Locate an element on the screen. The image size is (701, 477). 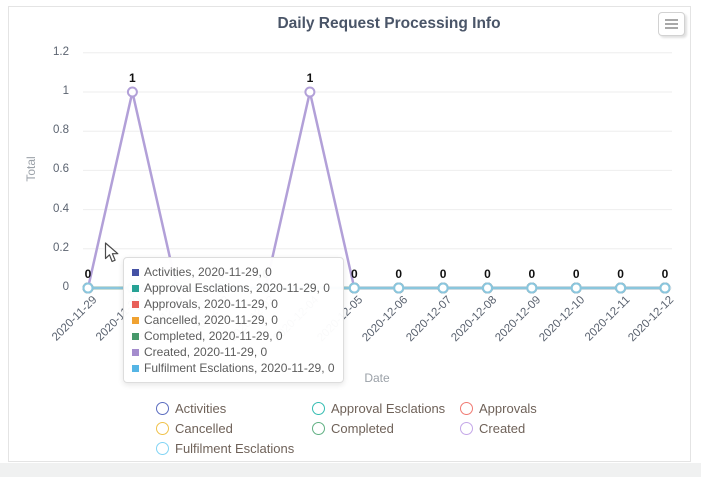
legend-label: Approvals is located at coordinates (508, 408).